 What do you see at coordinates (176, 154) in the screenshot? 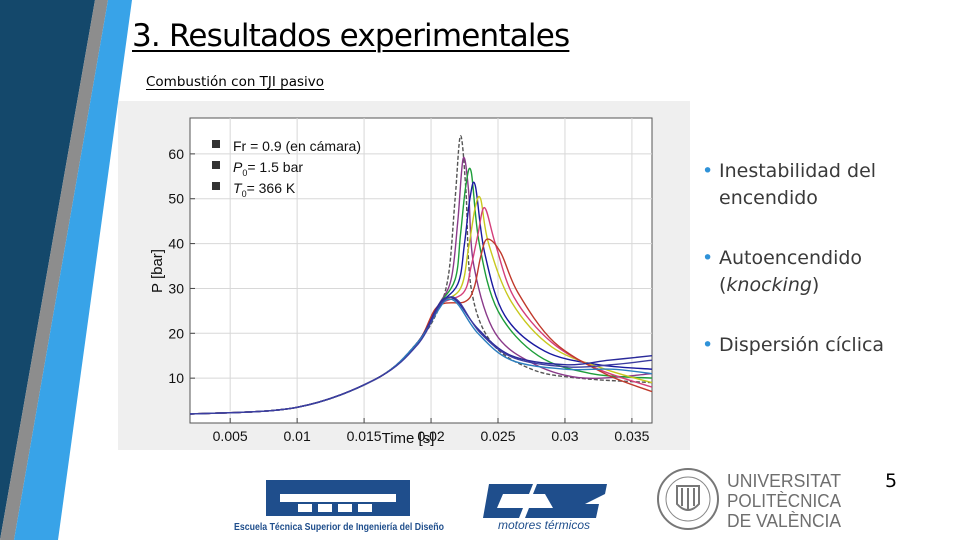
I see `y-tick-label: 60` at bounding box center [176, 154].